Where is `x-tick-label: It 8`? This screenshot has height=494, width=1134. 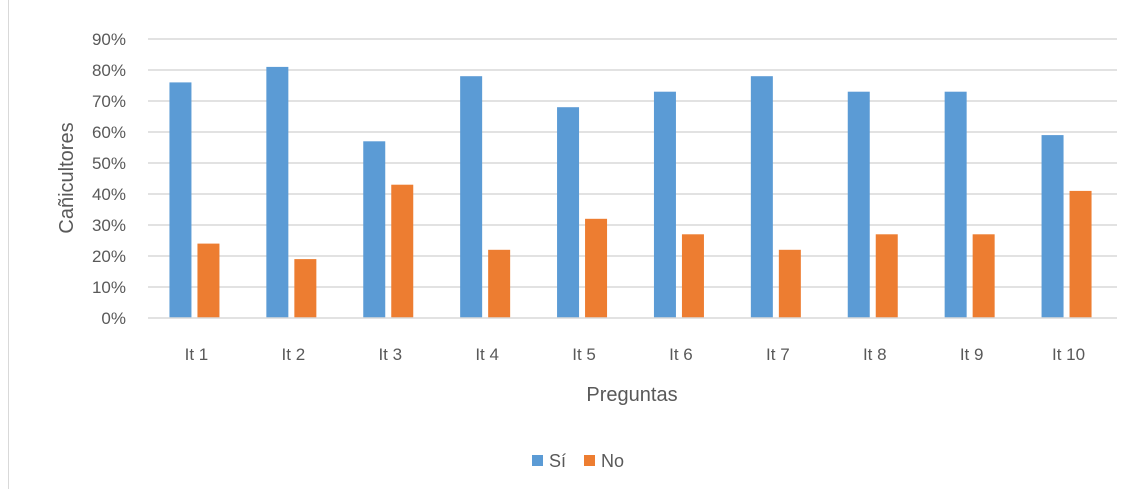
x-tick-label: It 8 is located at coordinates (875, 354).